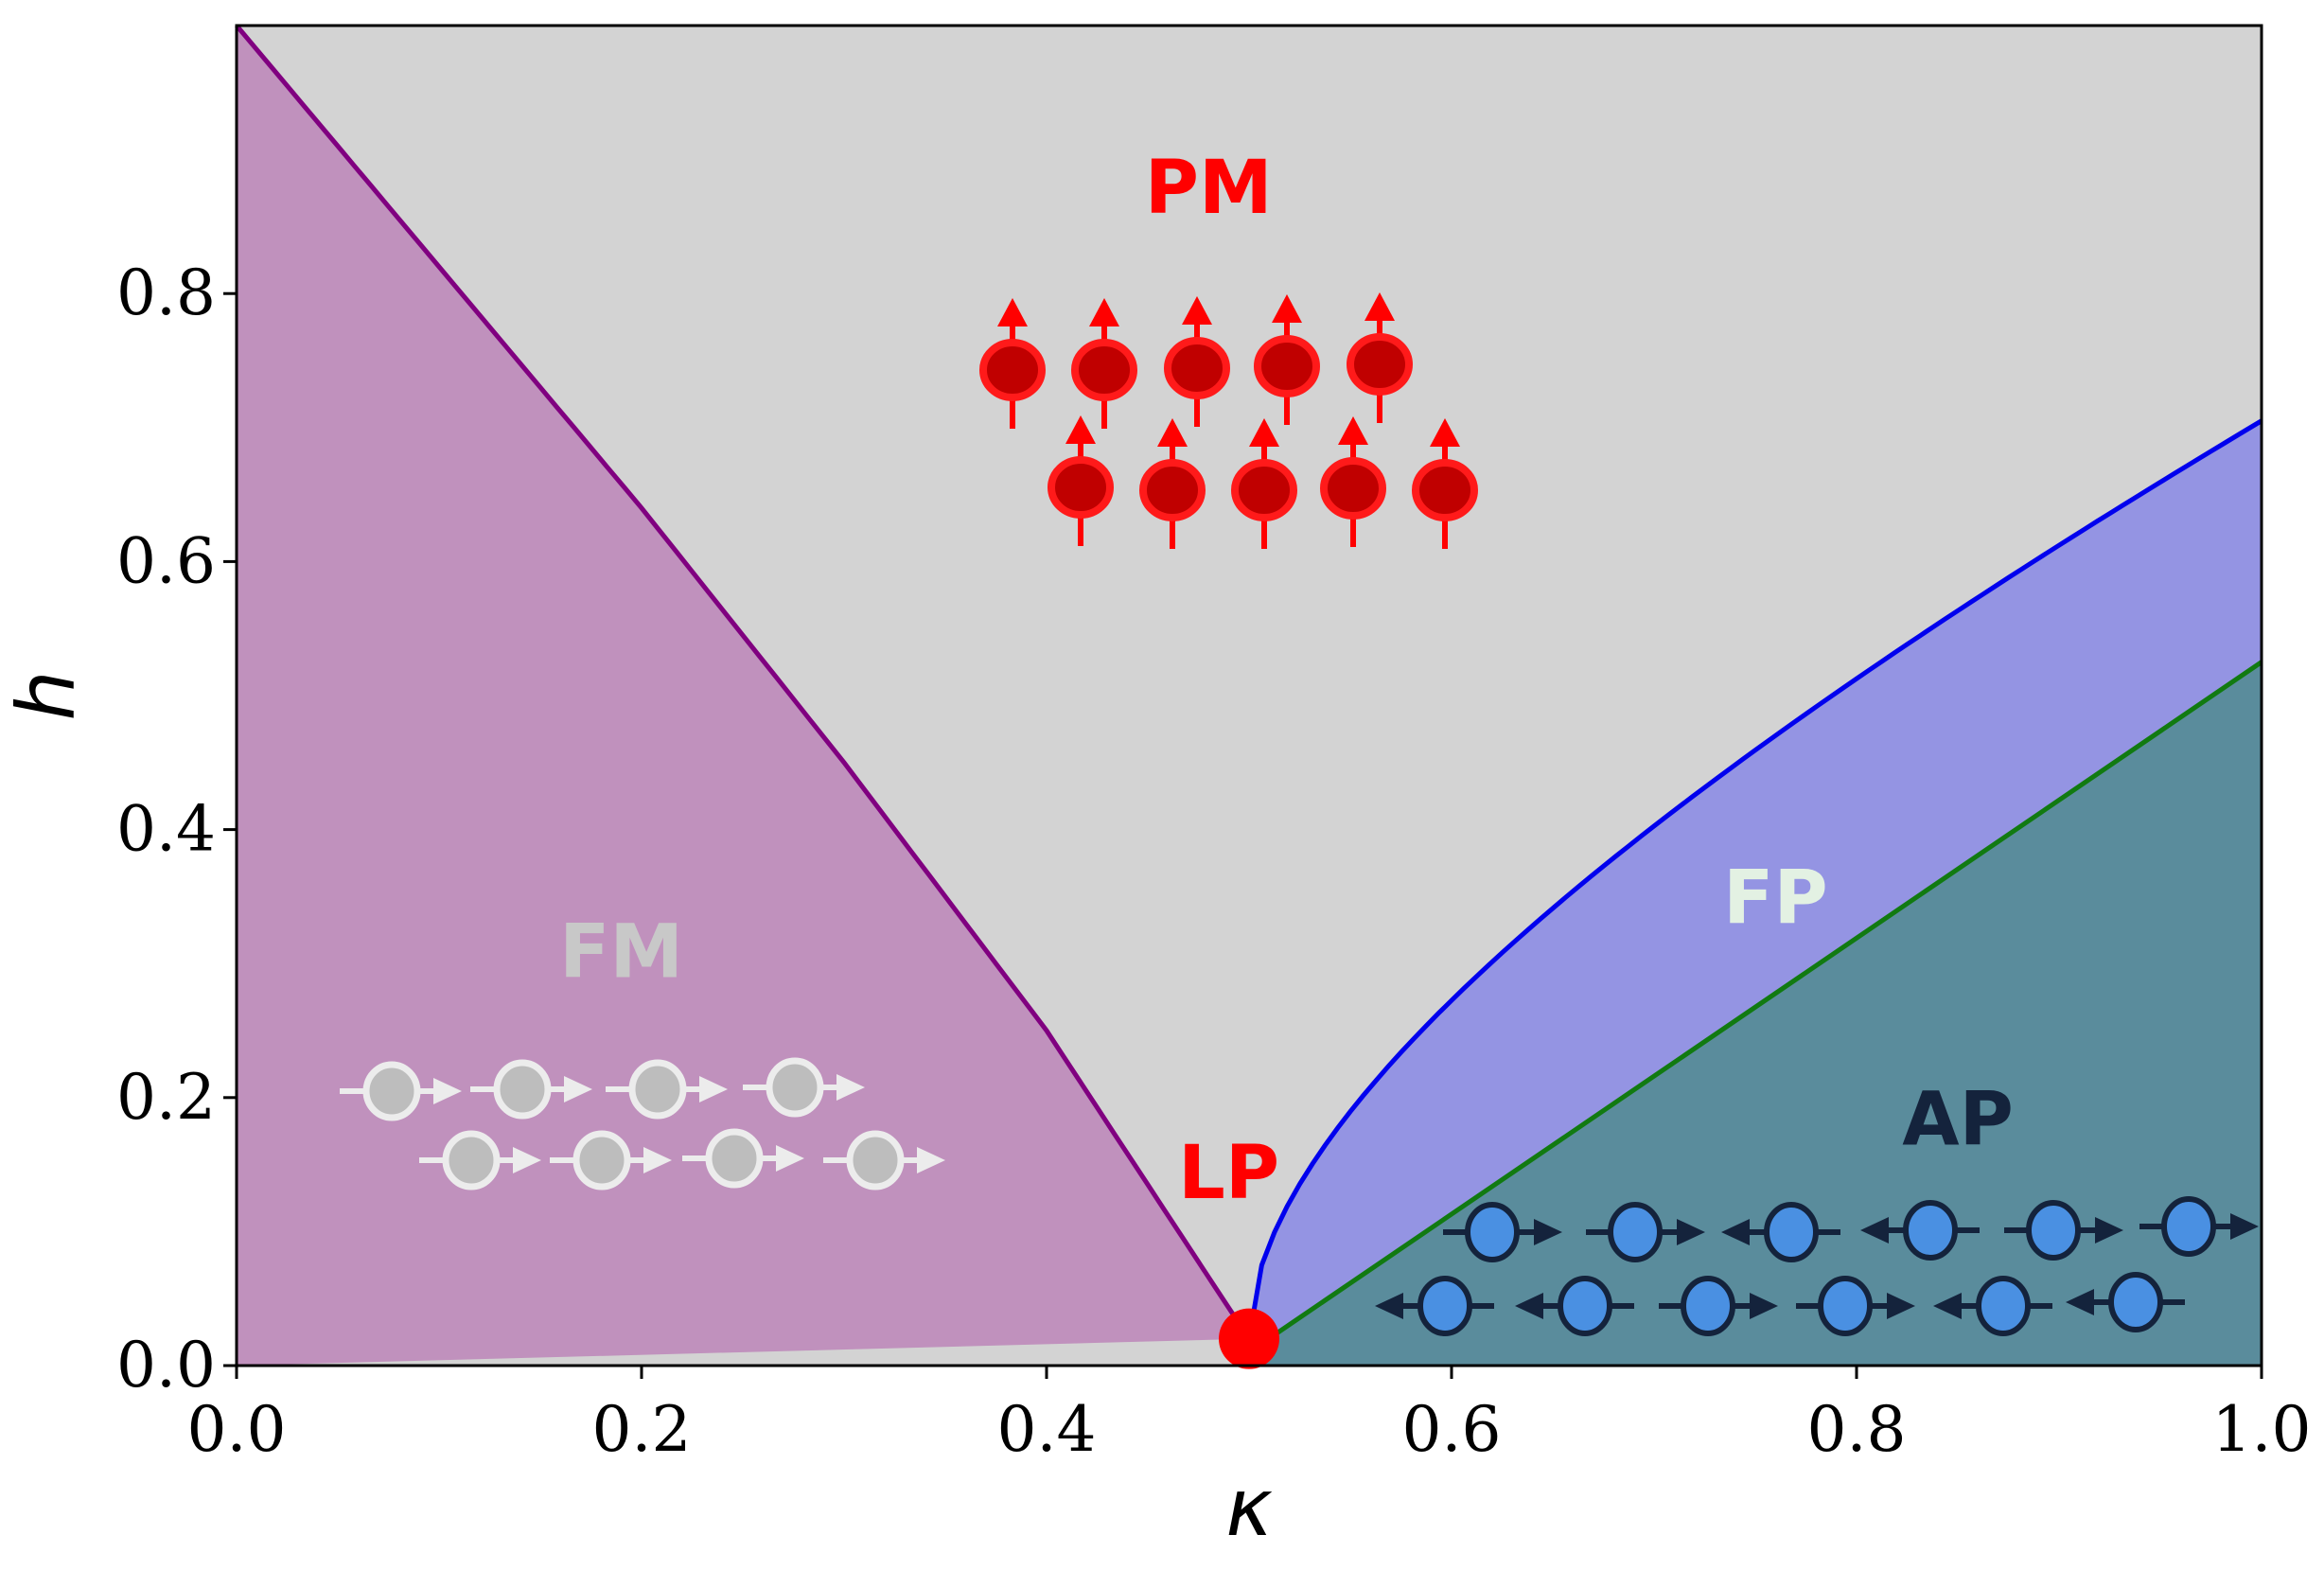 The width and height of the screenshot is (2324, 1570). I want to click on y-tick-label: 0.4, so click(166, 829).